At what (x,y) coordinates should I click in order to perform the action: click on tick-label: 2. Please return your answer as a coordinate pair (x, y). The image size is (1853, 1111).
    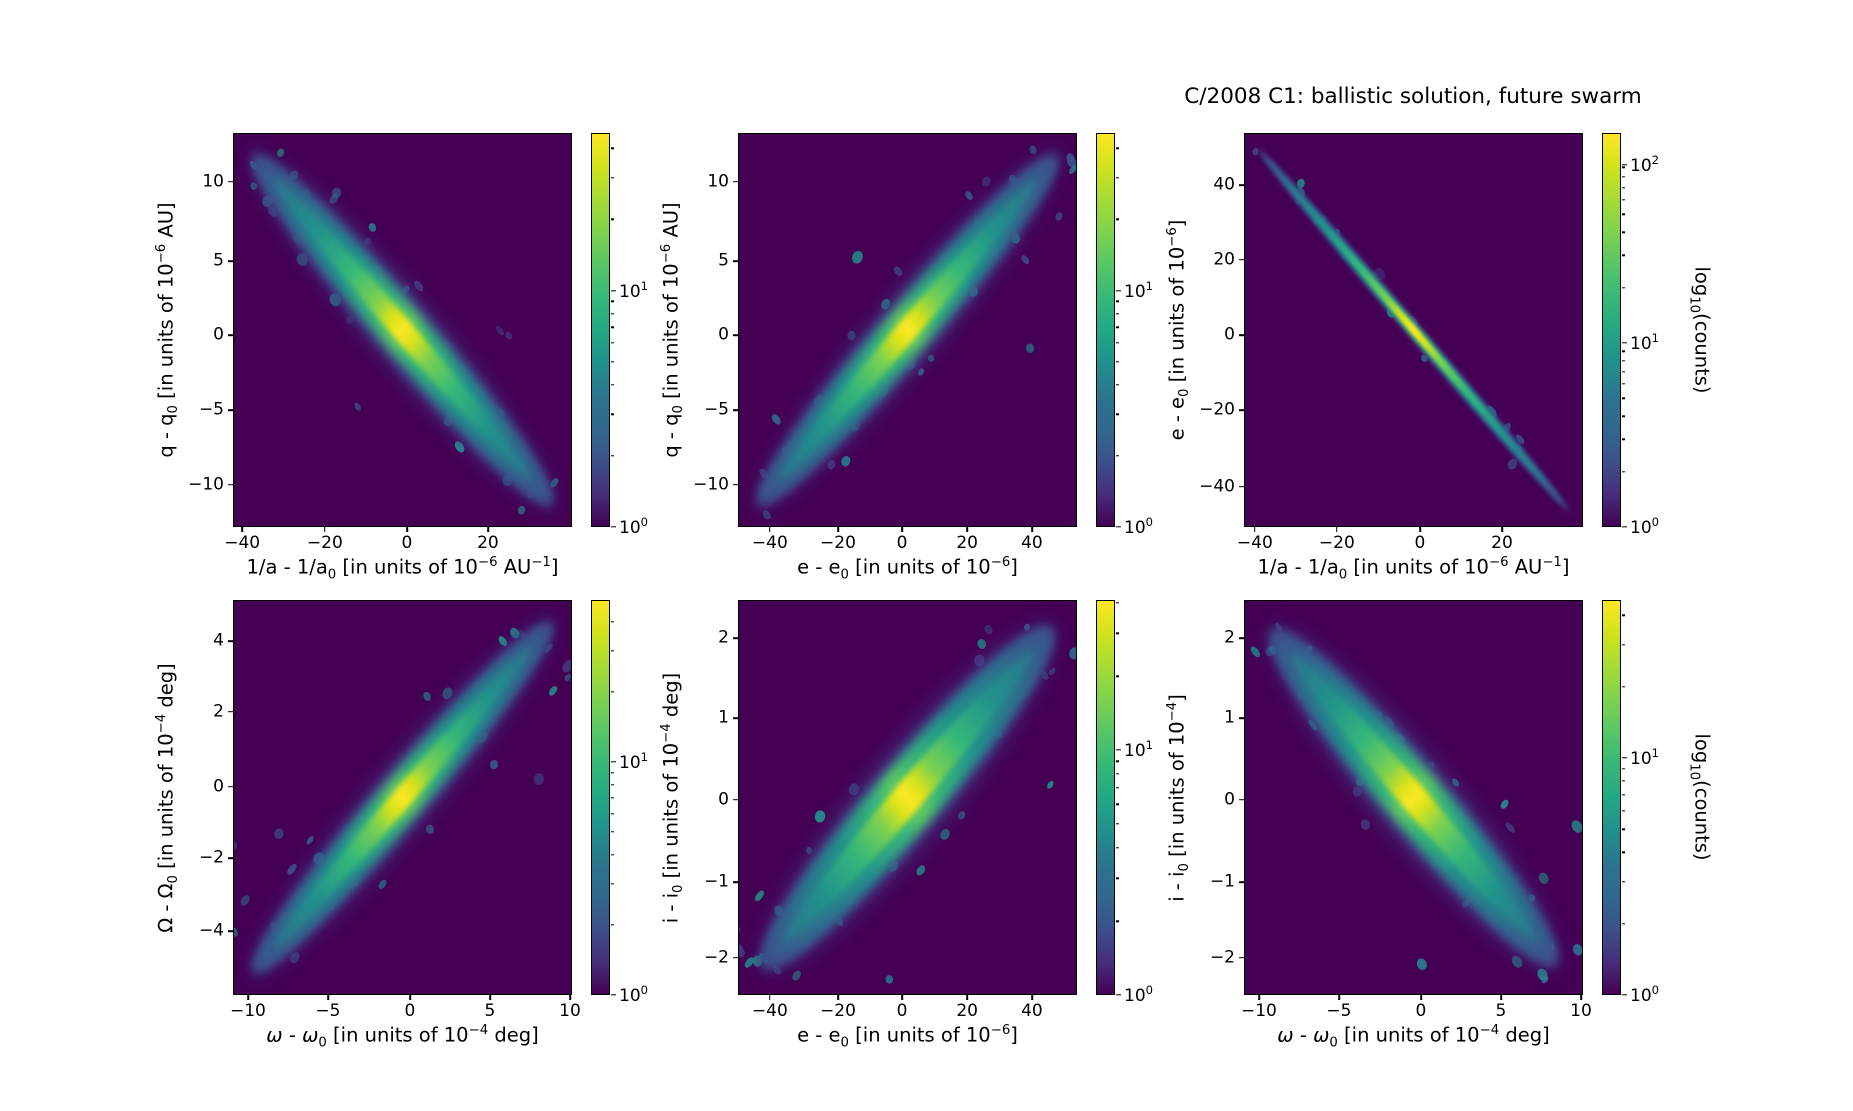
    Looking at the image, I should click on (218, 711).